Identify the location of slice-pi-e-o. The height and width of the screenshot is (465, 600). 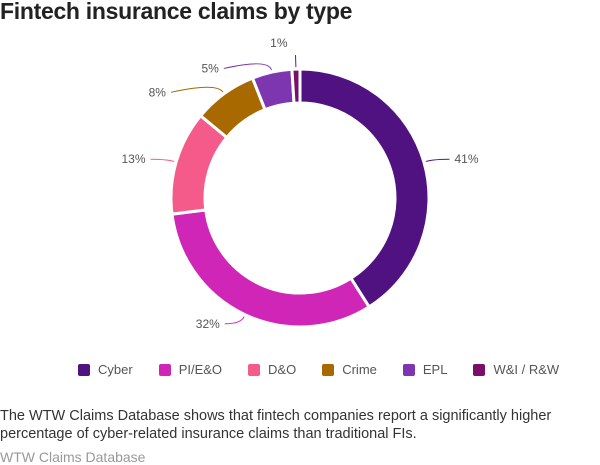
(271, 268).